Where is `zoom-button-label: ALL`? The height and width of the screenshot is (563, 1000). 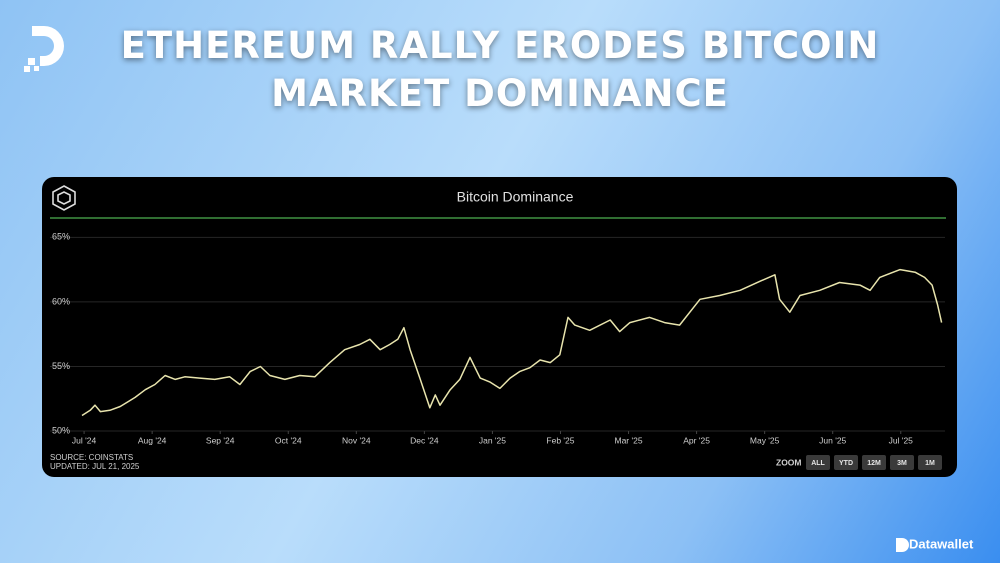 zoom-button-label: ALL is located at coordinates (818, 463).